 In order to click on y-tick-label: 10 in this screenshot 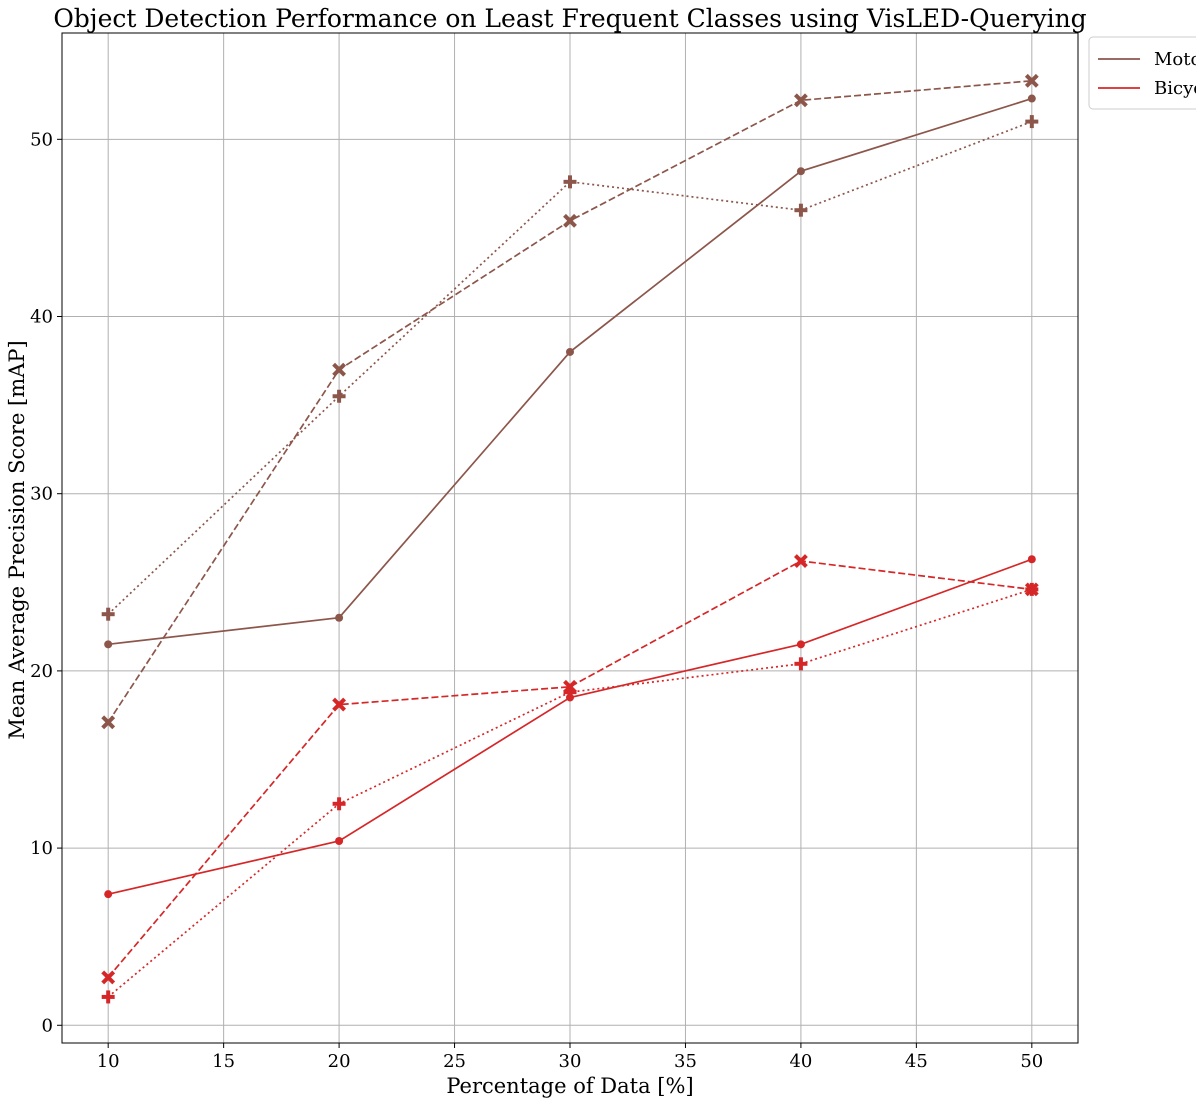, I will do `click(41, 848)`.